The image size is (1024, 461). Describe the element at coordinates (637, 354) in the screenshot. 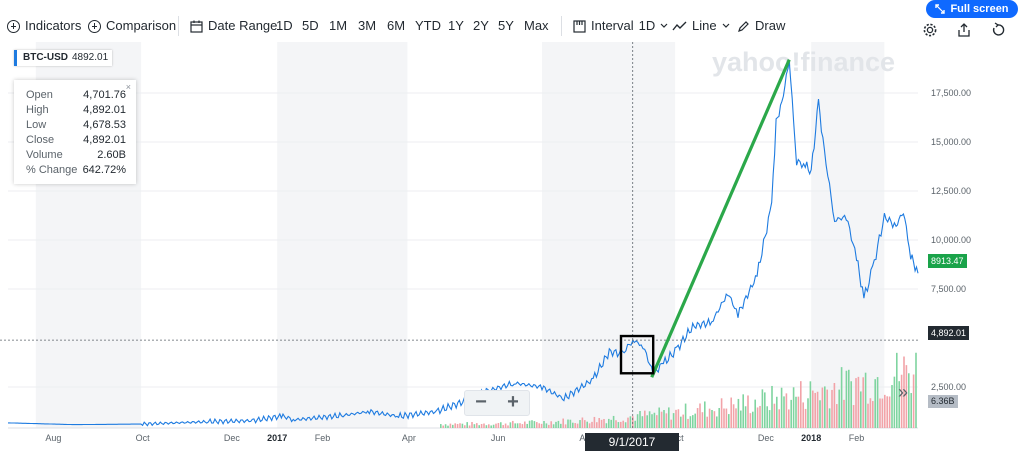

I see `highlight-box-annotation` at that location.